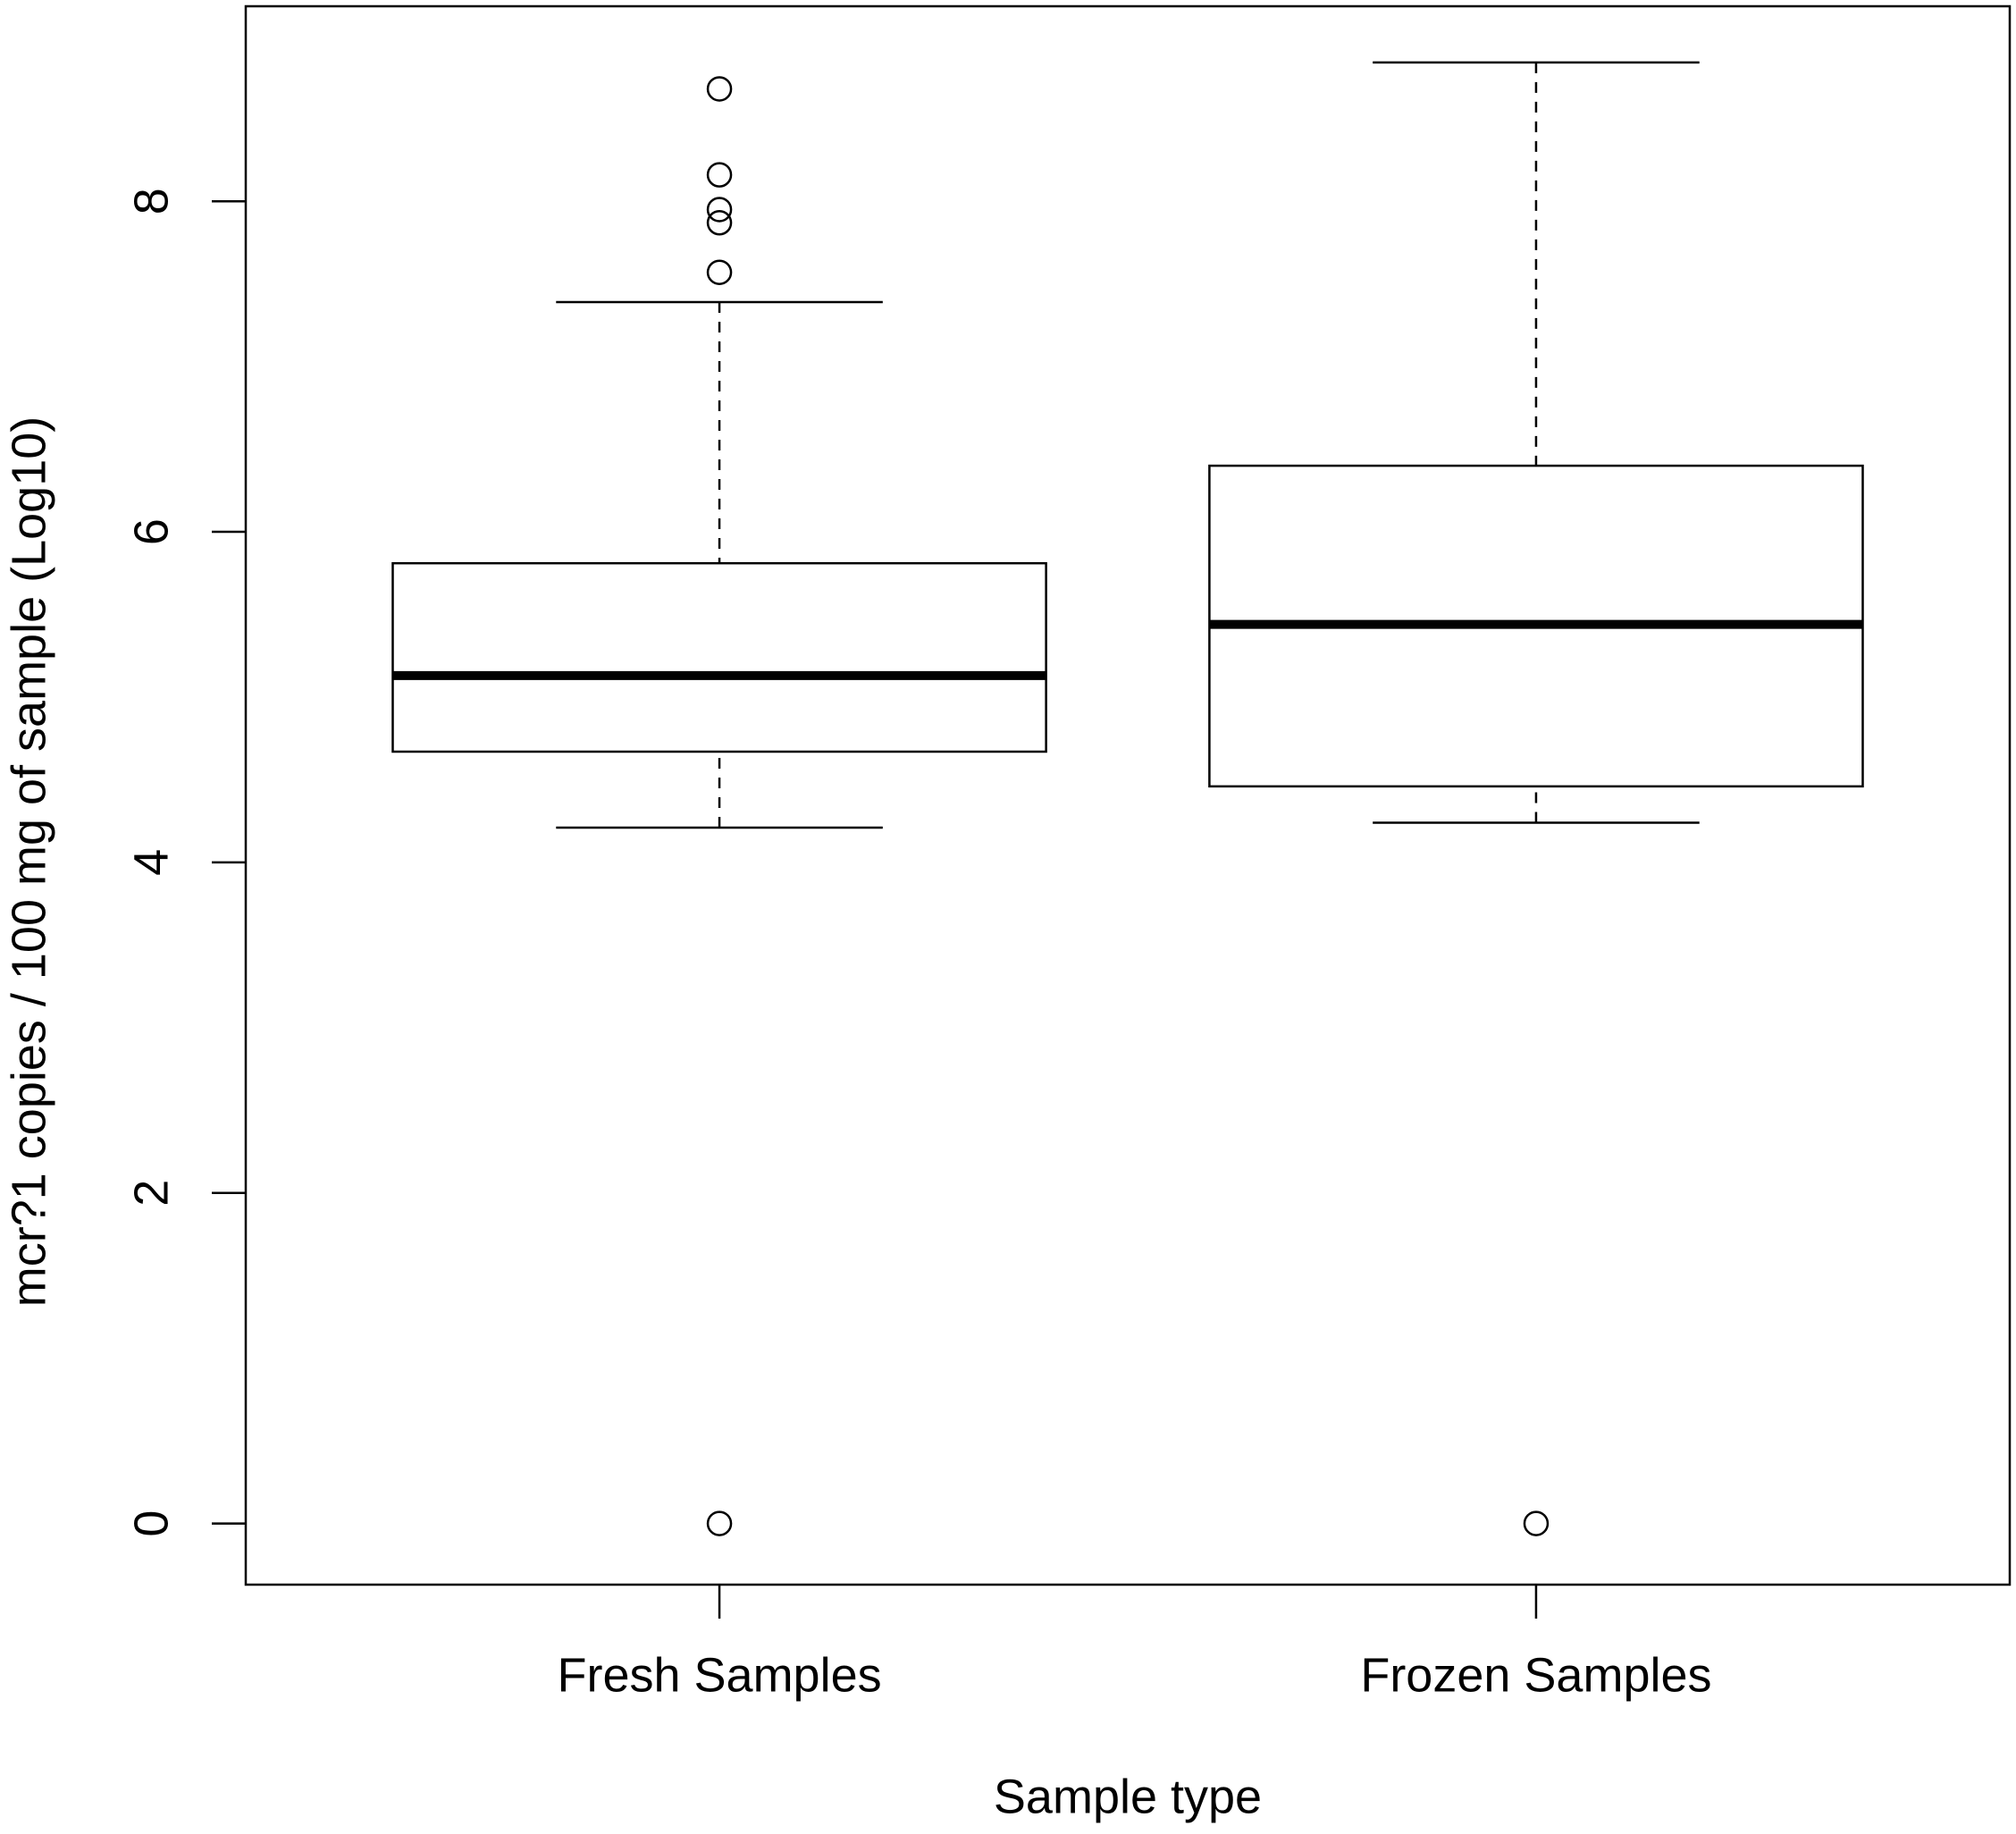  What do you see at coordinates (151, 1193) in the screenshot?
I see `y-tick-label: 2` at bounding box center [151, 1193].